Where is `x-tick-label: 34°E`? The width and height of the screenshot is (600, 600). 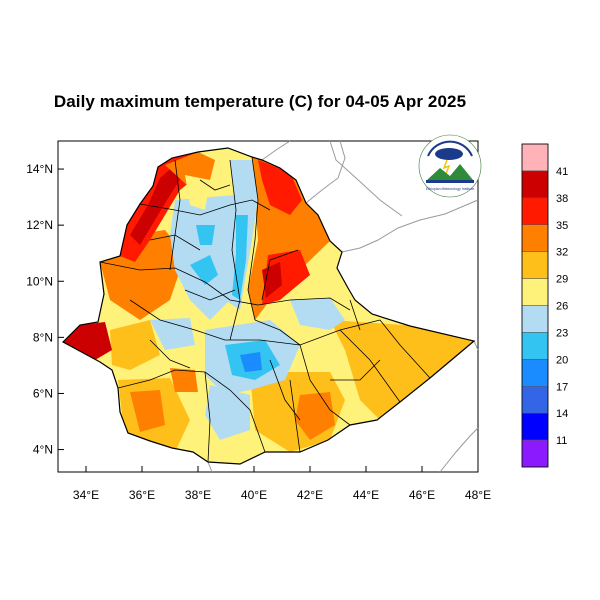 x-tick-label: 34°E is located at coordinates (86, 495).